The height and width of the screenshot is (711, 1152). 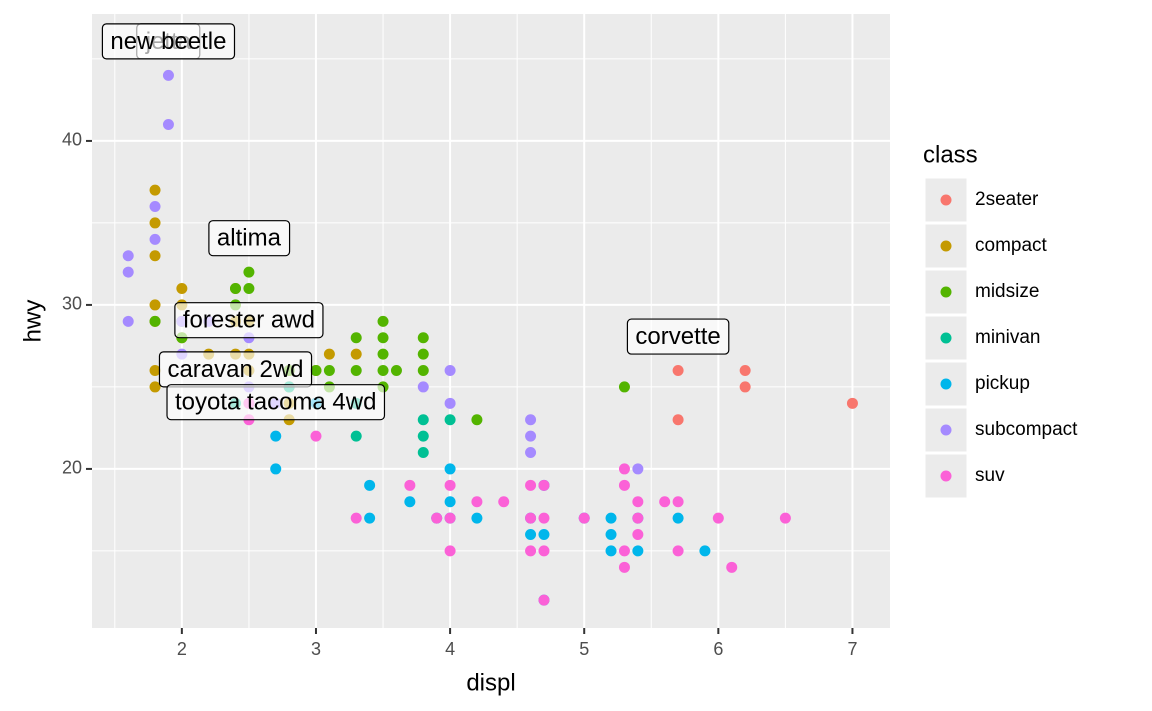 I want to click on x-tick-label: 6, so click(x=718, y=649).